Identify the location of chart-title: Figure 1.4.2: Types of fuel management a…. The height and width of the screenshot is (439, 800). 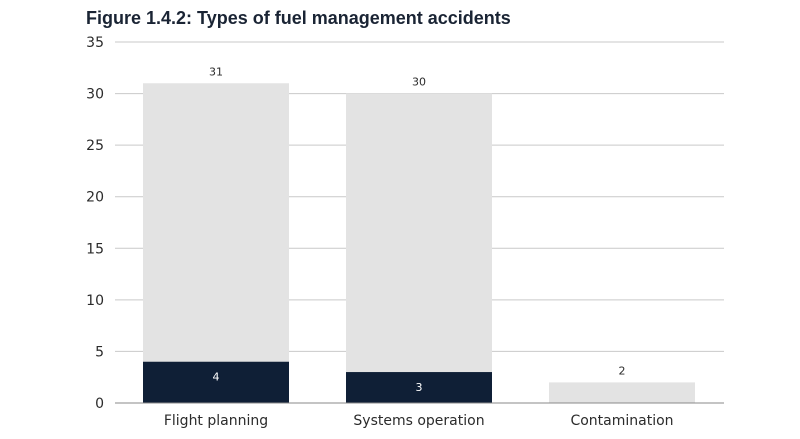
(298, 18).